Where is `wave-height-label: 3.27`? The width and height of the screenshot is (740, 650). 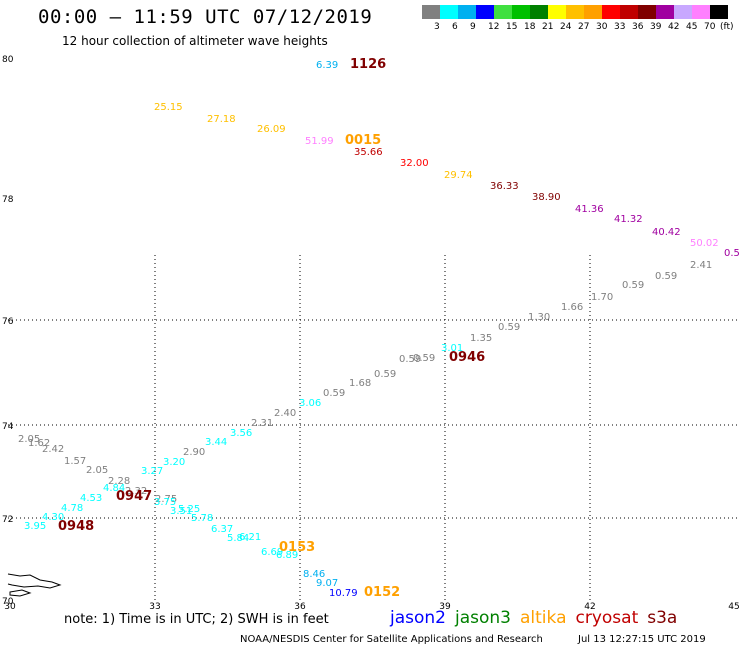
wave-height-label: 3.27 is located at coordinates (152, 471).